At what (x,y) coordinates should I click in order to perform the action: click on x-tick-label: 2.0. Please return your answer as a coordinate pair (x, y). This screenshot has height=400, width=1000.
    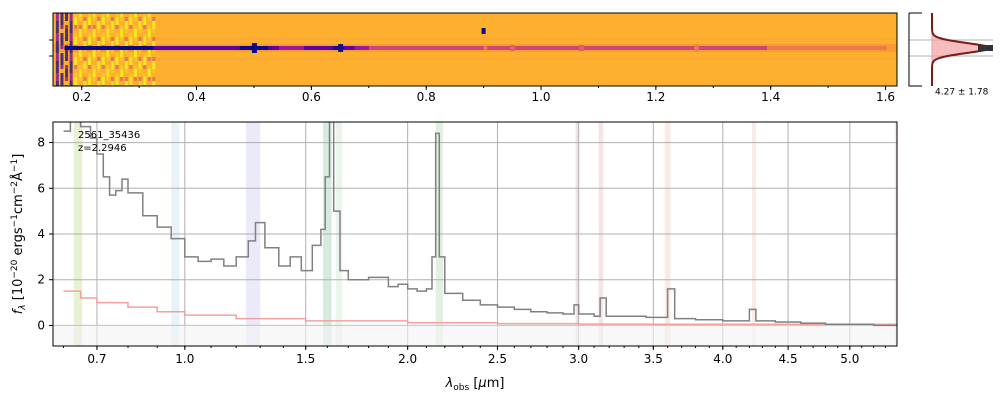
    Looking at the image, I should click on (407, 359).